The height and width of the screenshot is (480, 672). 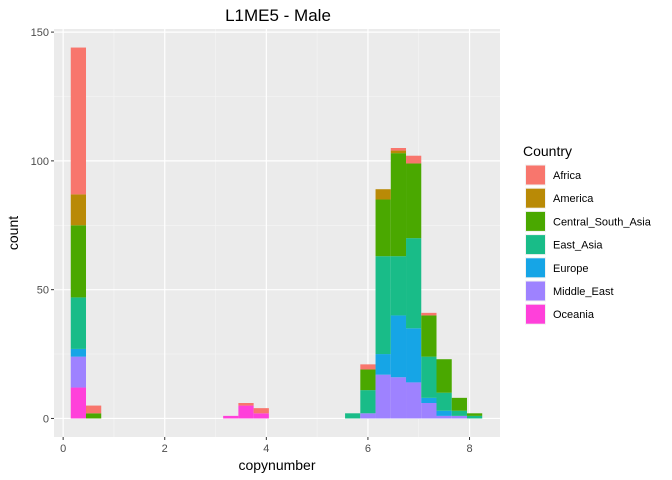 I want to click on x-tick-label: 6, so click(x=368, y=449).